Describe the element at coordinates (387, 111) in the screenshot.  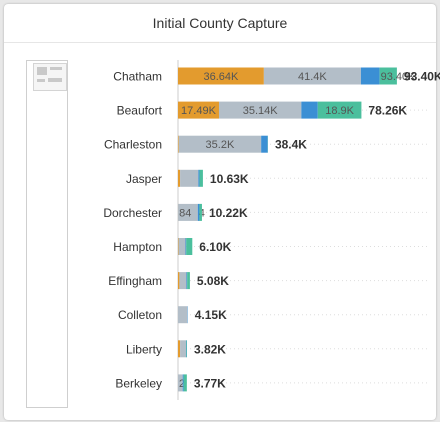
I see `total-label: 78.26K` at that location.